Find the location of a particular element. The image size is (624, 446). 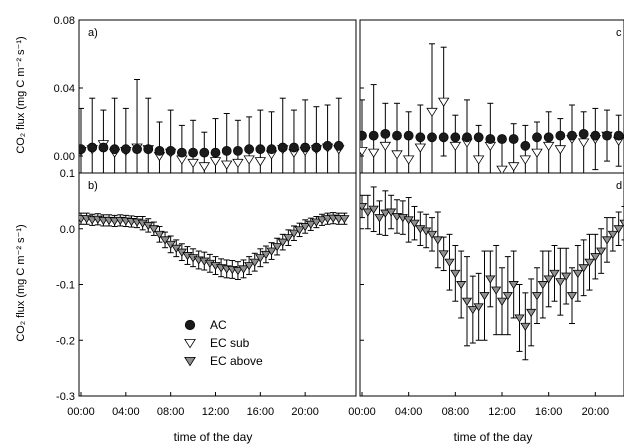

x-tick-label: 16:00 is located at coordinates (549, 412).